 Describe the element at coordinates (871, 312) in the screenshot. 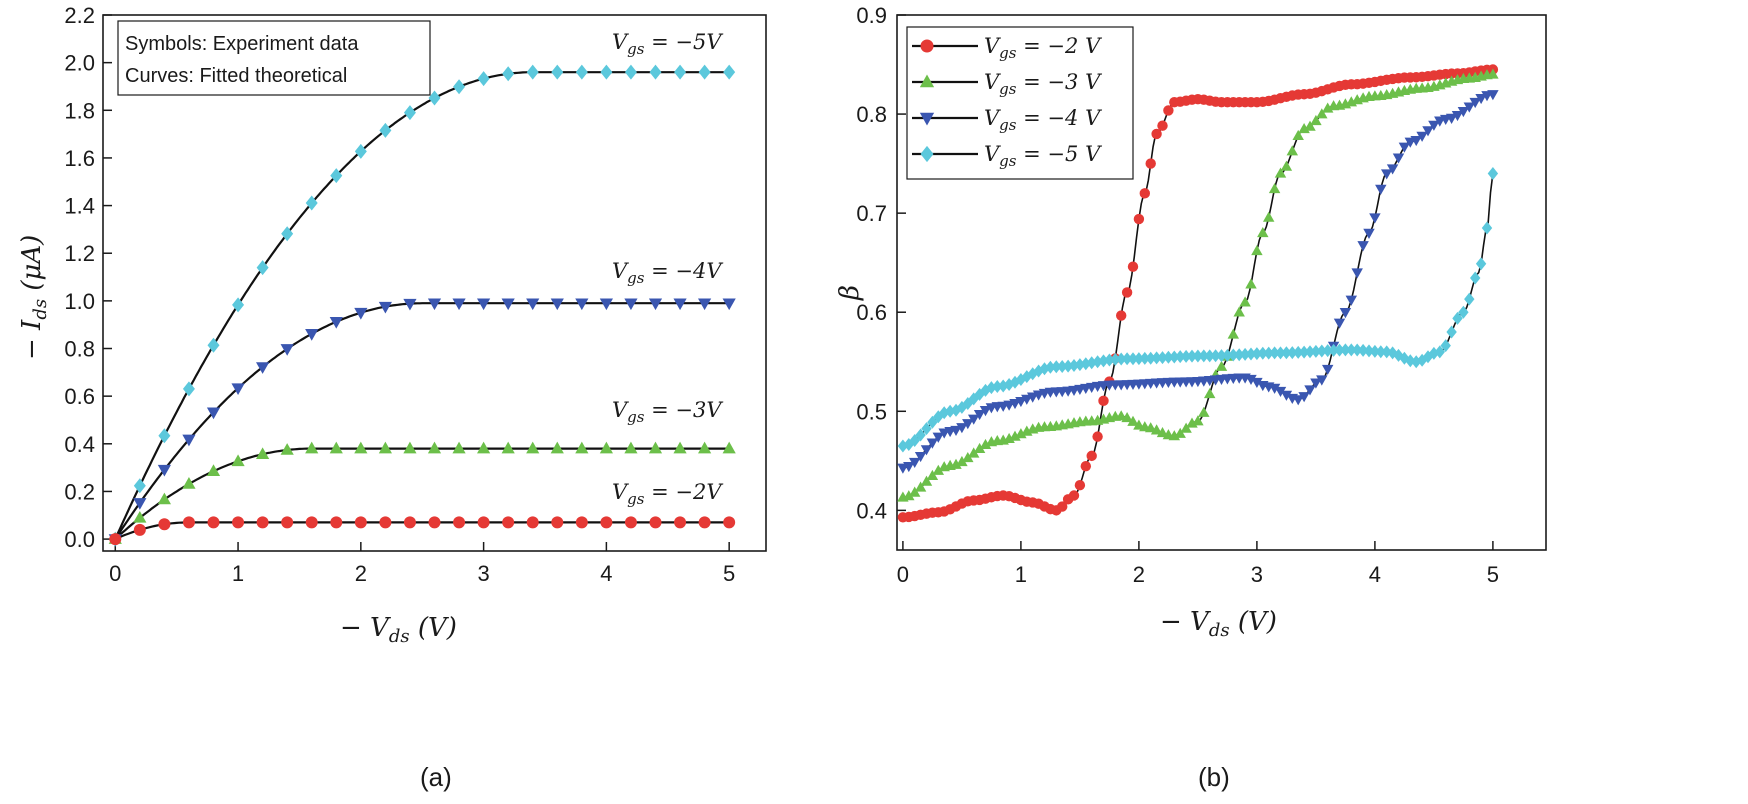

I see `b-y-tick-label: 0.6` at that location.